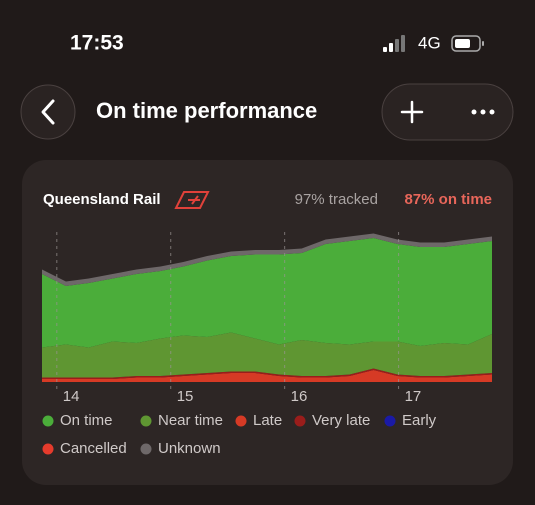 Image resolution: width=535 pixels, height=505 pixels. Describe the element at coordinates (189, 448) in the screenshot. I see `legend-label: Unknown` at that location.